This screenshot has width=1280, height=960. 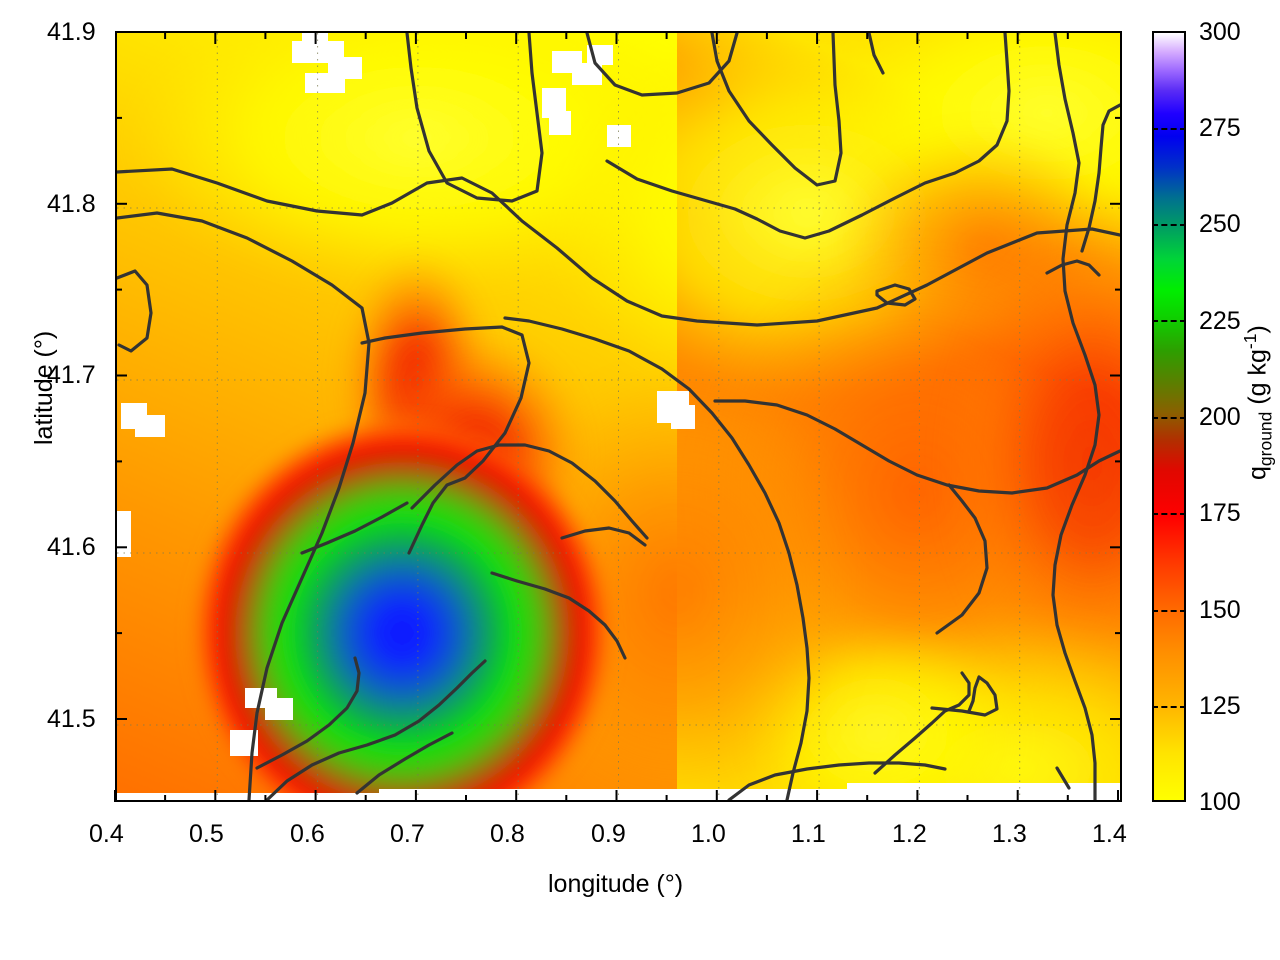 I want to click on y-tick-label: 41.8, so click(x=71, y=204).